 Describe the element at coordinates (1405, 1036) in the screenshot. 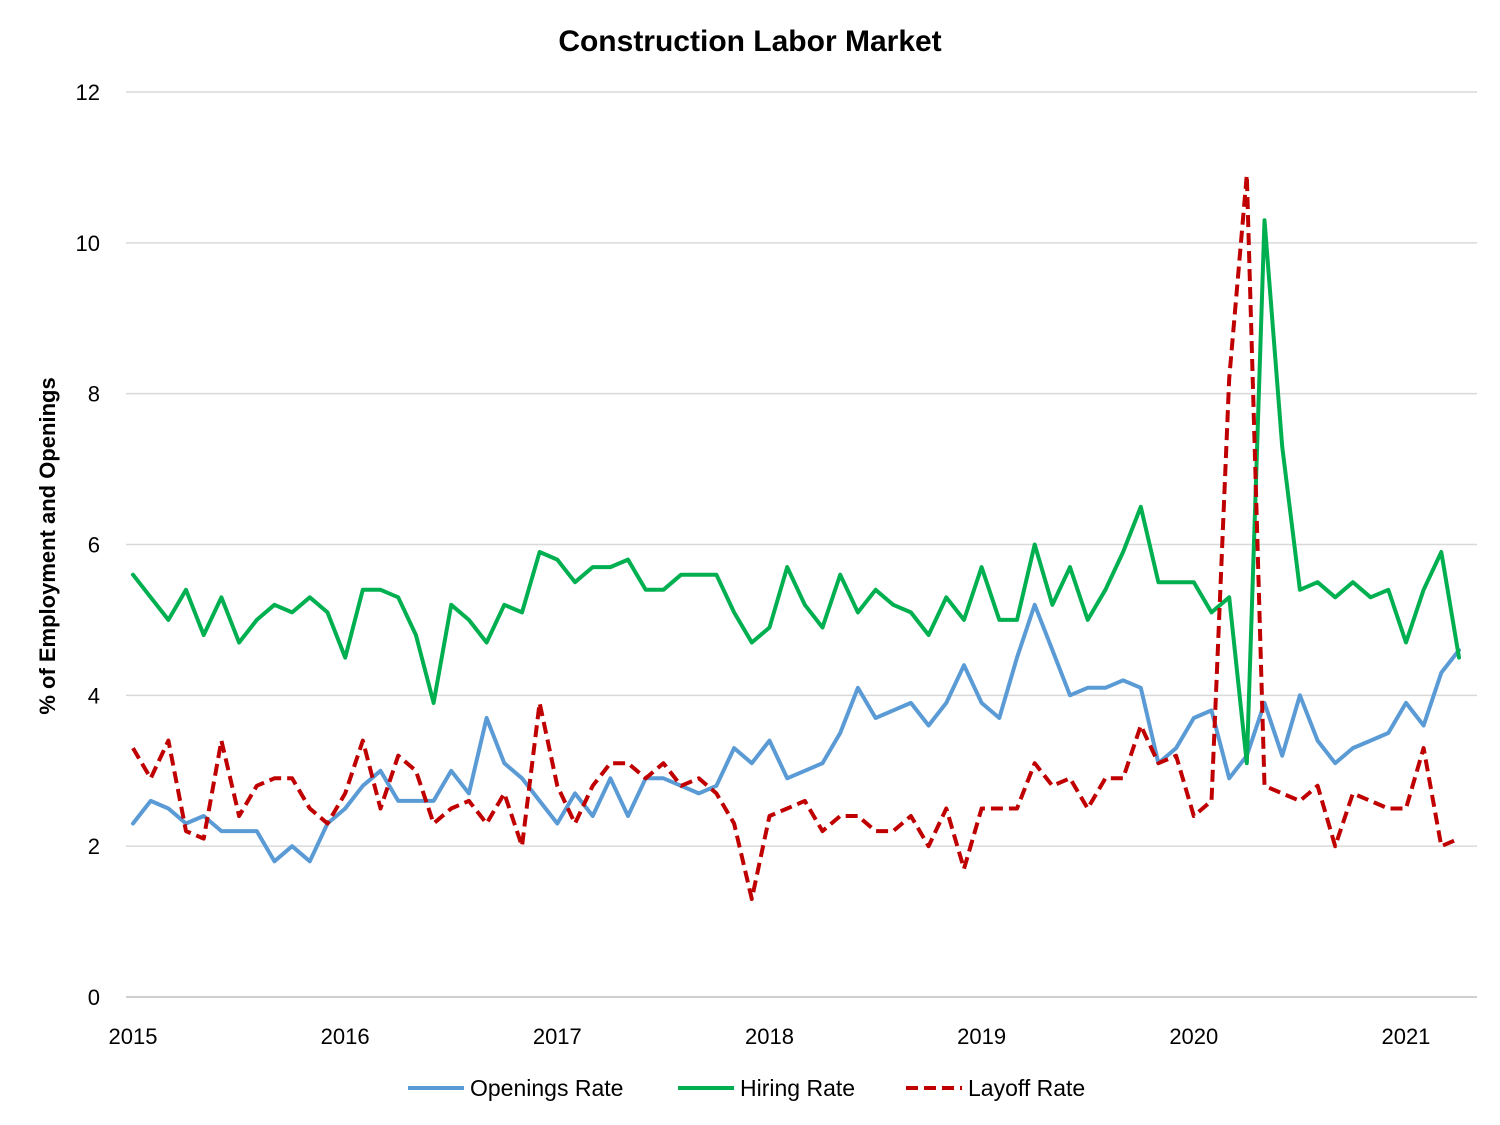

I see `x-tick-label: 2021` at that location.